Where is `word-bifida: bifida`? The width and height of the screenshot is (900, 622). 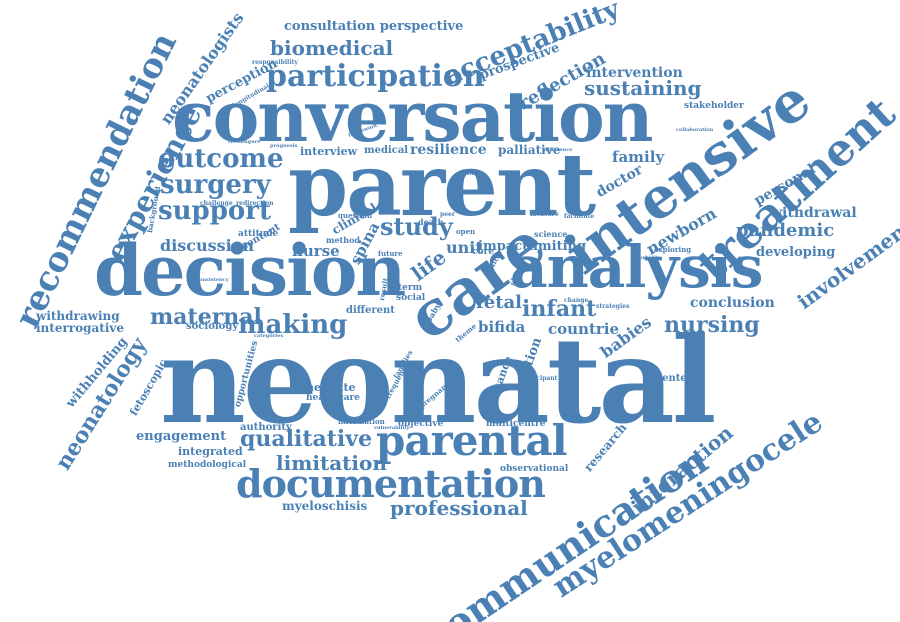 word-bifida: bifida is located at coordinates (502, 327).